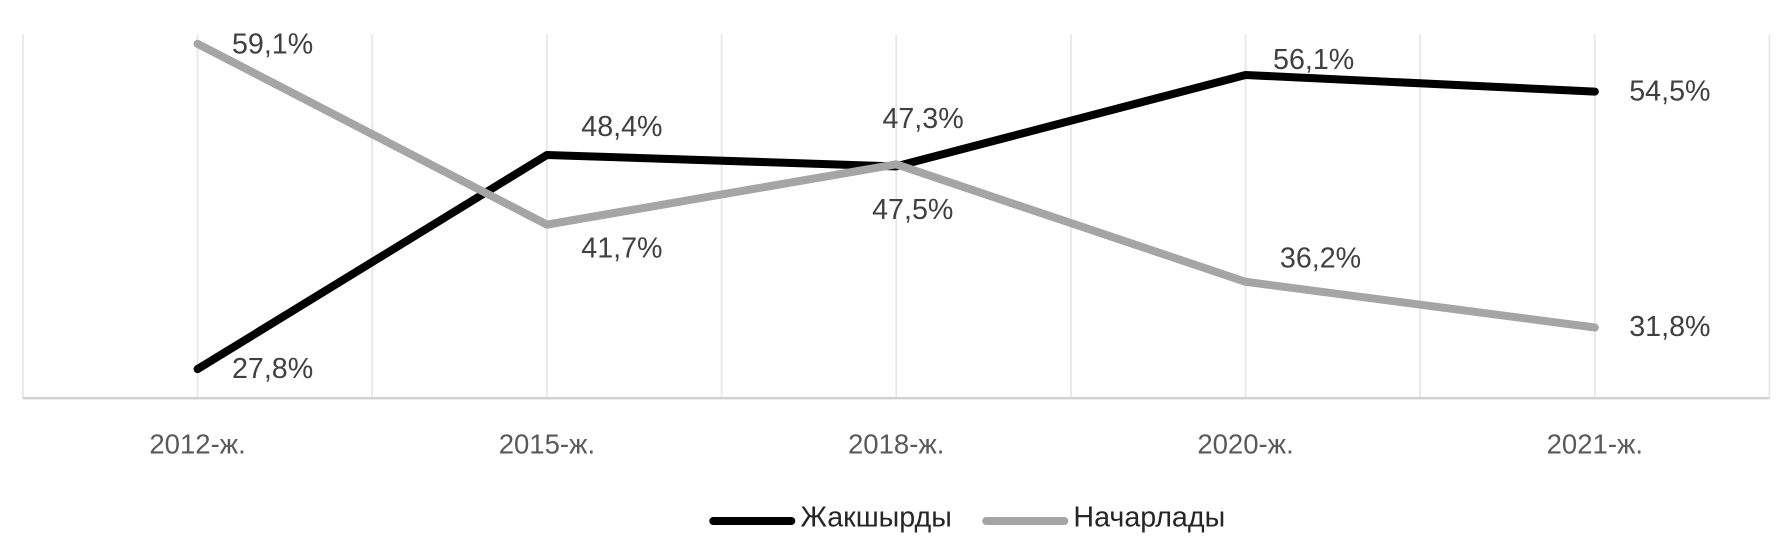  I want to click on data-label: 31,8%, so click(1669, 327).